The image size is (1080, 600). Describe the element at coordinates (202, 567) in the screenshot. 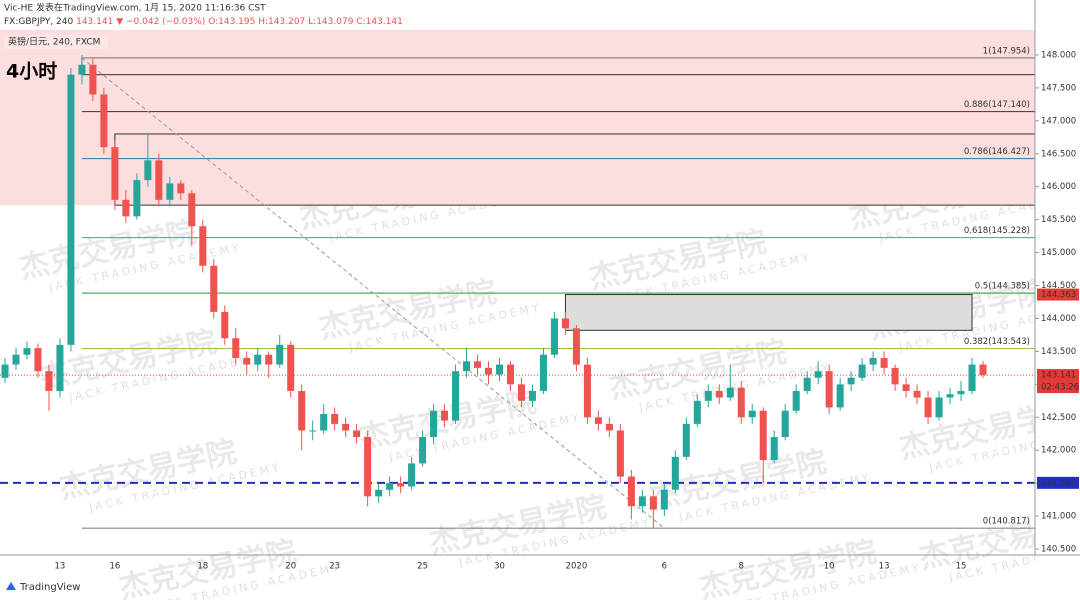

I see `x-tick-label: 18` at that location.